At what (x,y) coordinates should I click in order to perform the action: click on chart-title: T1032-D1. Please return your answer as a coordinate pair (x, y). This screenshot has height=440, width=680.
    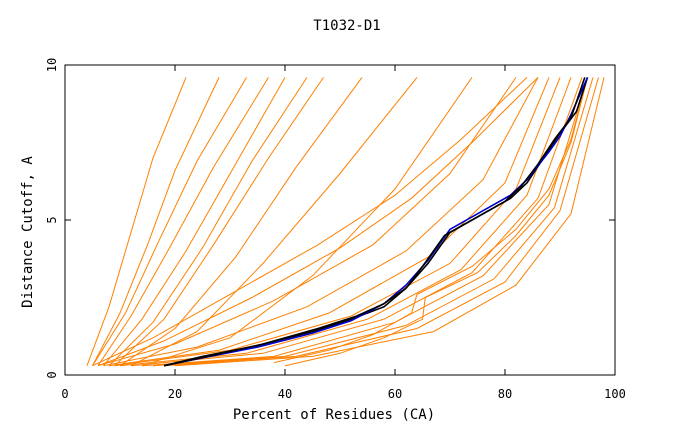
    Looking at the image, I should click on (346, 26).